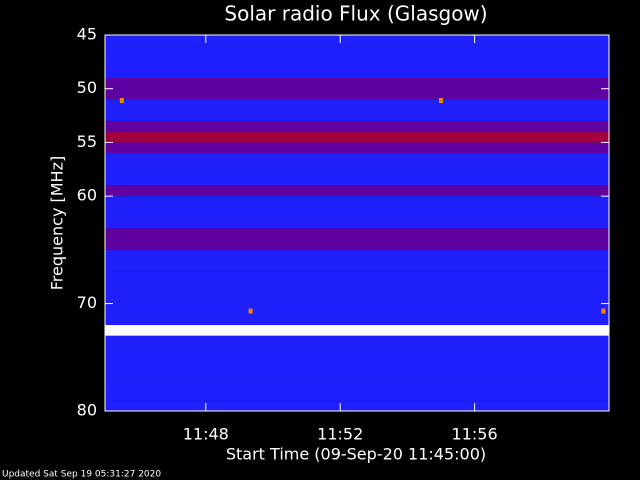 Image resolution: width=640 pixels, height=480 pixels. What do you see at coordinates (340, 434) in the screenshot?
I see `x-tick-label: 11:52` at bounding box center [340, 434].